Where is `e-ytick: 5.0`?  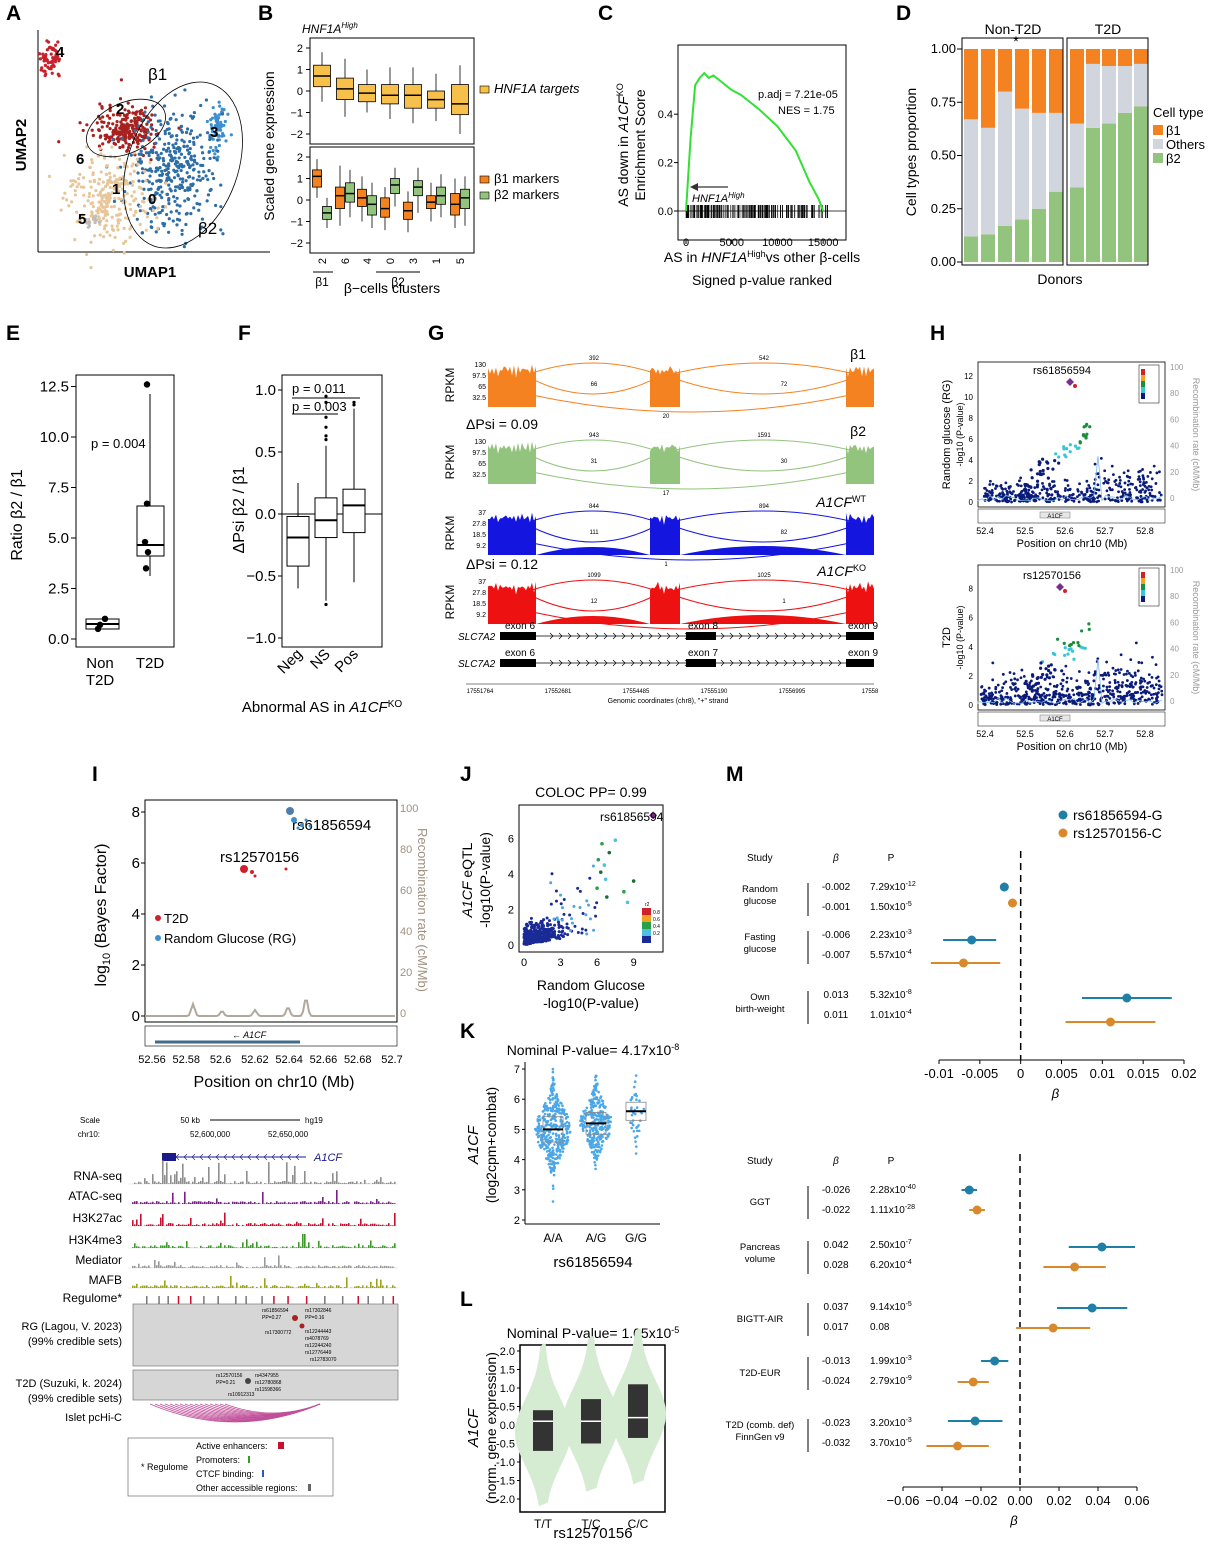 e-ytick: 5.0 is located at coordinates (58, 538).